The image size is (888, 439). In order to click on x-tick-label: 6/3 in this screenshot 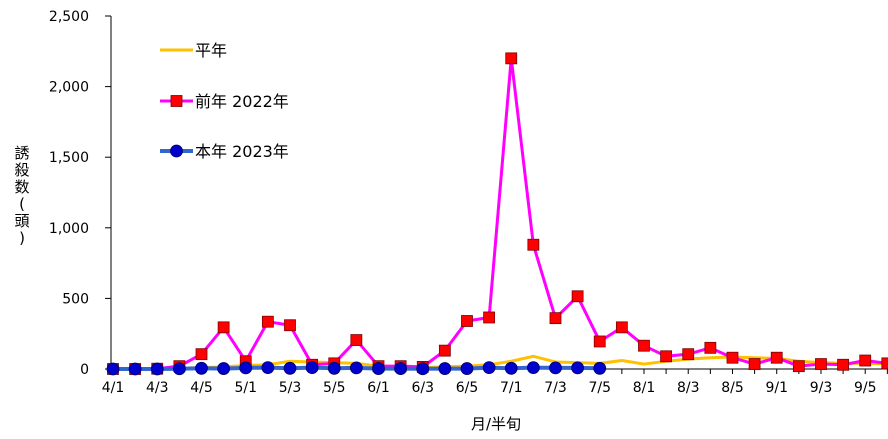, I will do `click(422, 388)`.